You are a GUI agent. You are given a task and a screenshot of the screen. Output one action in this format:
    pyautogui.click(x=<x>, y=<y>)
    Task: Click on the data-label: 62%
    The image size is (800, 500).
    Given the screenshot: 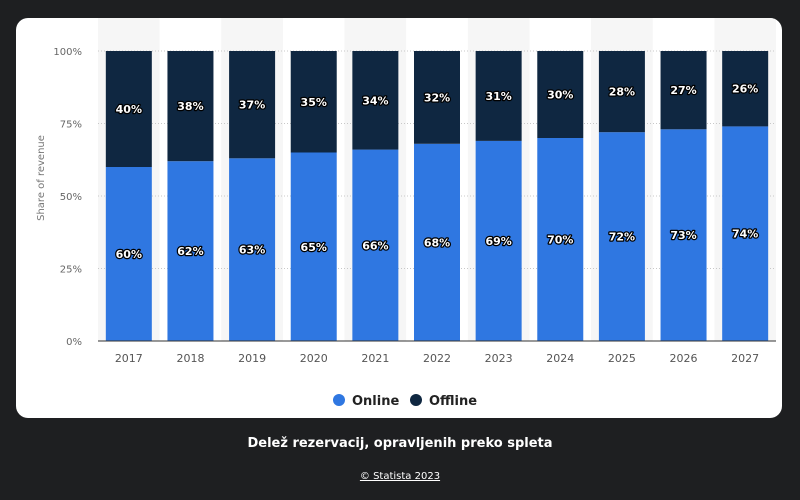 What is the action you would take?
    pyautogui.click(x=190, y=251)
    